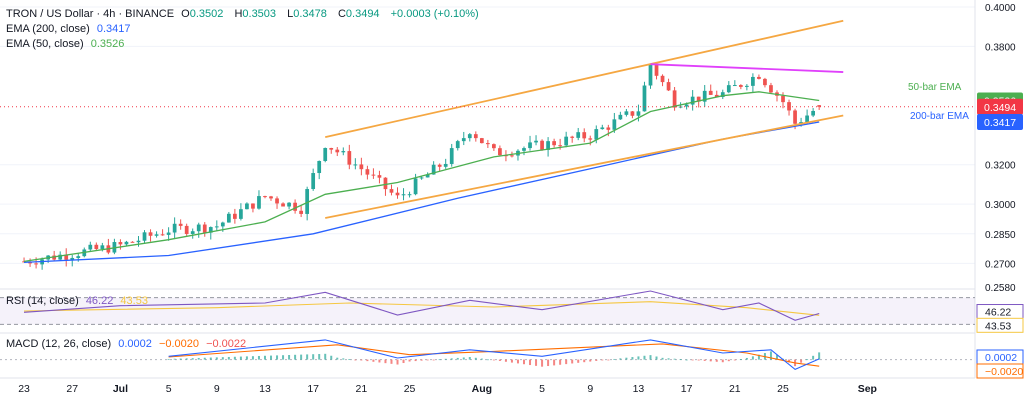 The height and width of the screenshot is (403, 1024). Describe the element at coordinates (1000, 123) in the screenshot. I see `ema200-price-badge: 0.3417` at that location.